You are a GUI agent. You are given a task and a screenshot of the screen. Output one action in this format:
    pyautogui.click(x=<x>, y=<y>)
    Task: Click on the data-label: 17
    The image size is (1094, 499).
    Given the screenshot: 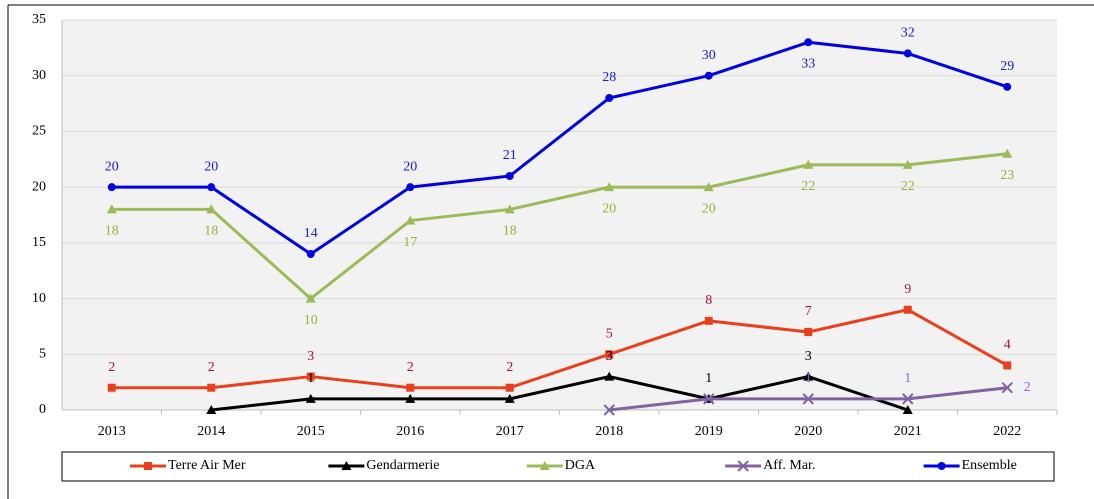 What is the action you would take?
    pyautogui.click(x=410, y=242)
    